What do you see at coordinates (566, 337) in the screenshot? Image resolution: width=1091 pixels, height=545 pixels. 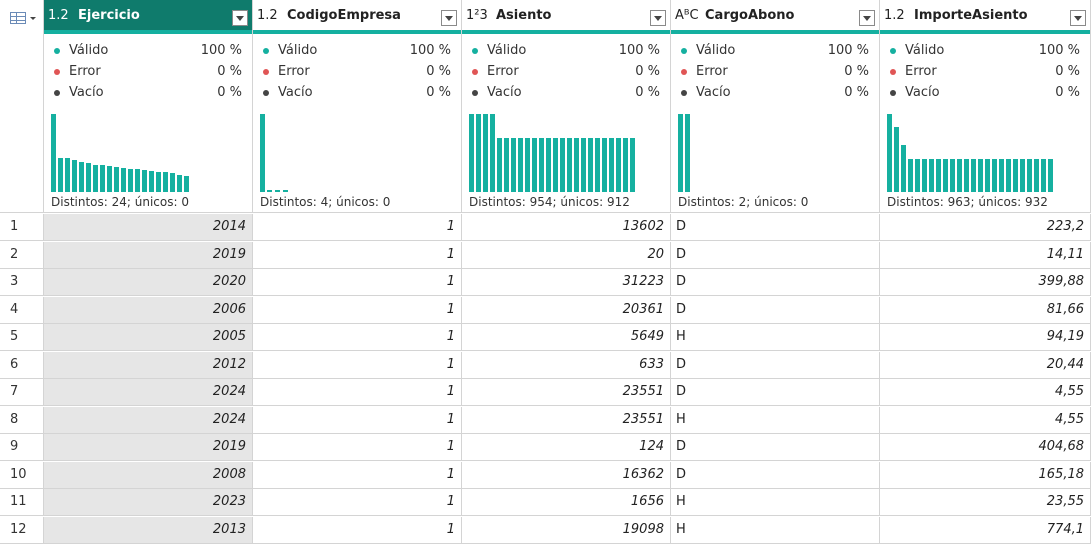 I see `table-cell-asiento: 5649` at bounding box center [566, 337].